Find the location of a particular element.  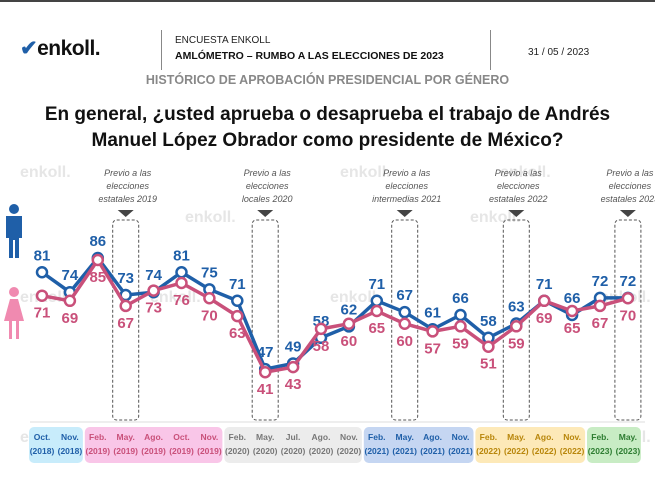

survey-name: ENCUESTA ENKOLL is located at coordinates (223, 40).